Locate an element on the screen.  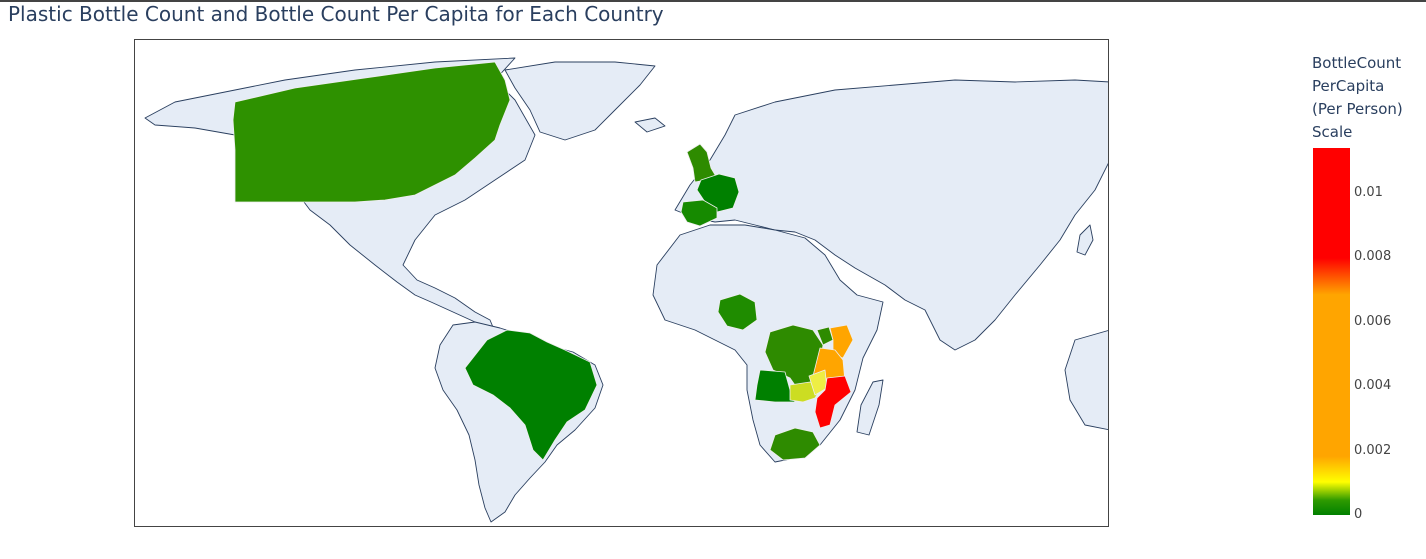
colorbar-tick: 0.004 is located at coordinates (1373, 386).